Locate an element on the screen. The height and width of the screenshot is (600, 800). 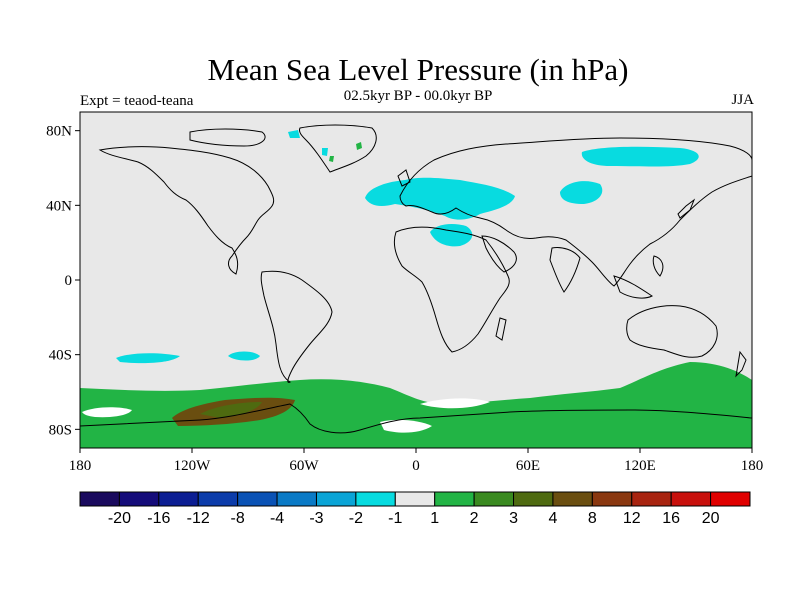
colorbar-label: 16 is located at coordinates (671, 518).